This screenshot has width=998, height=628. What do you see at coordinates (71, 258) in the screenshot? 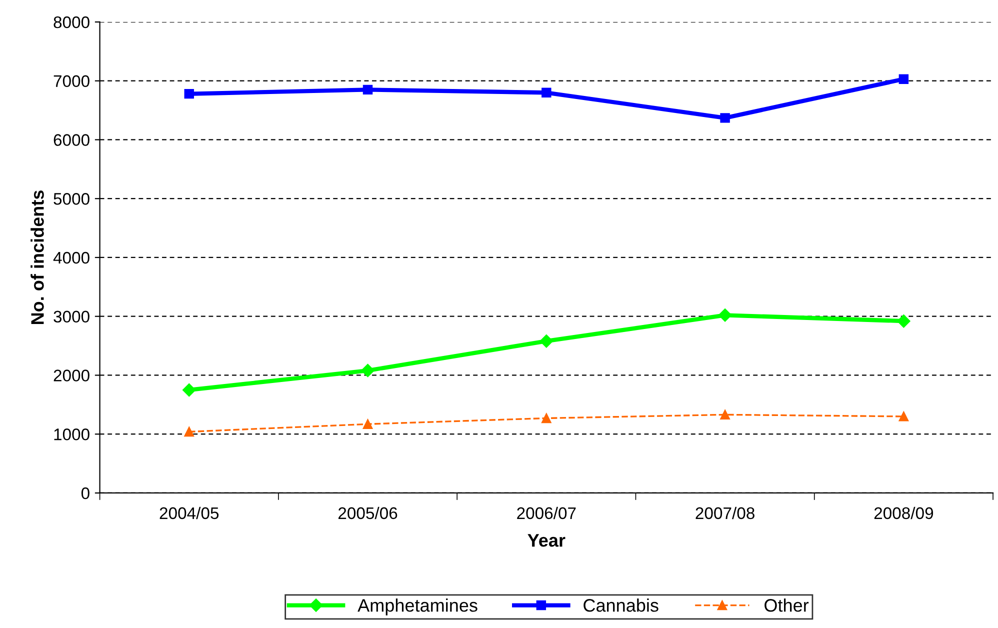
I see `y-tick-label: 4000` at bounding box center [71, 258].